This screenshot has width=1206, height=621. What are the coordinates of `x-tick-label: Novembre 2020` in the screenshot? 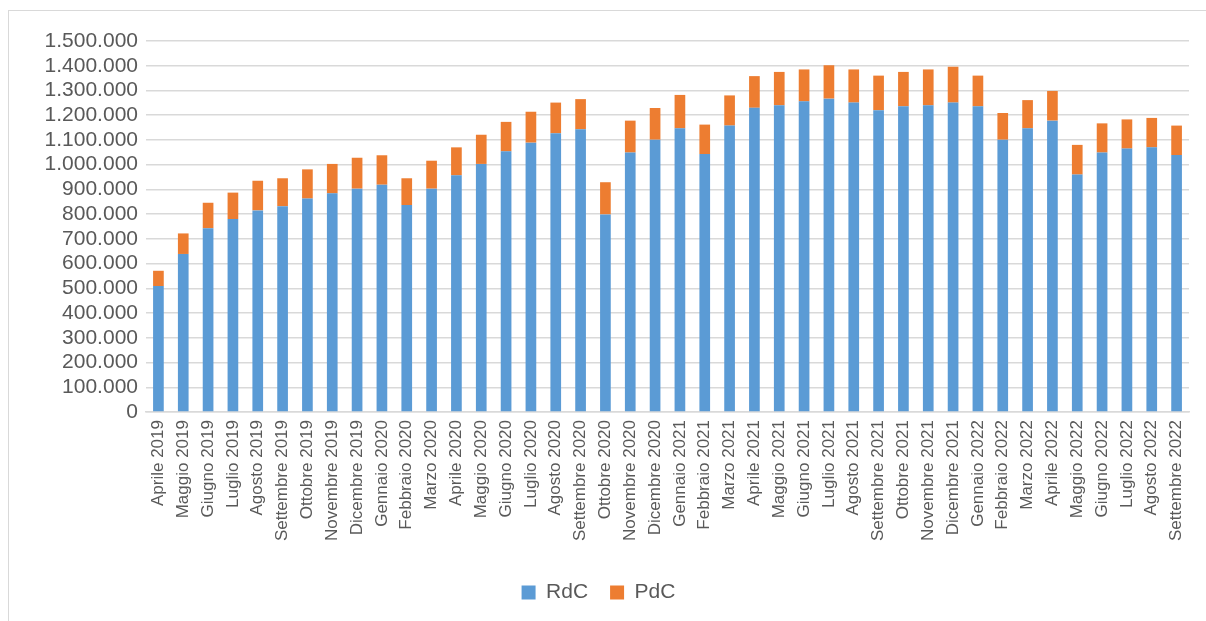 It's located at (629, 480).